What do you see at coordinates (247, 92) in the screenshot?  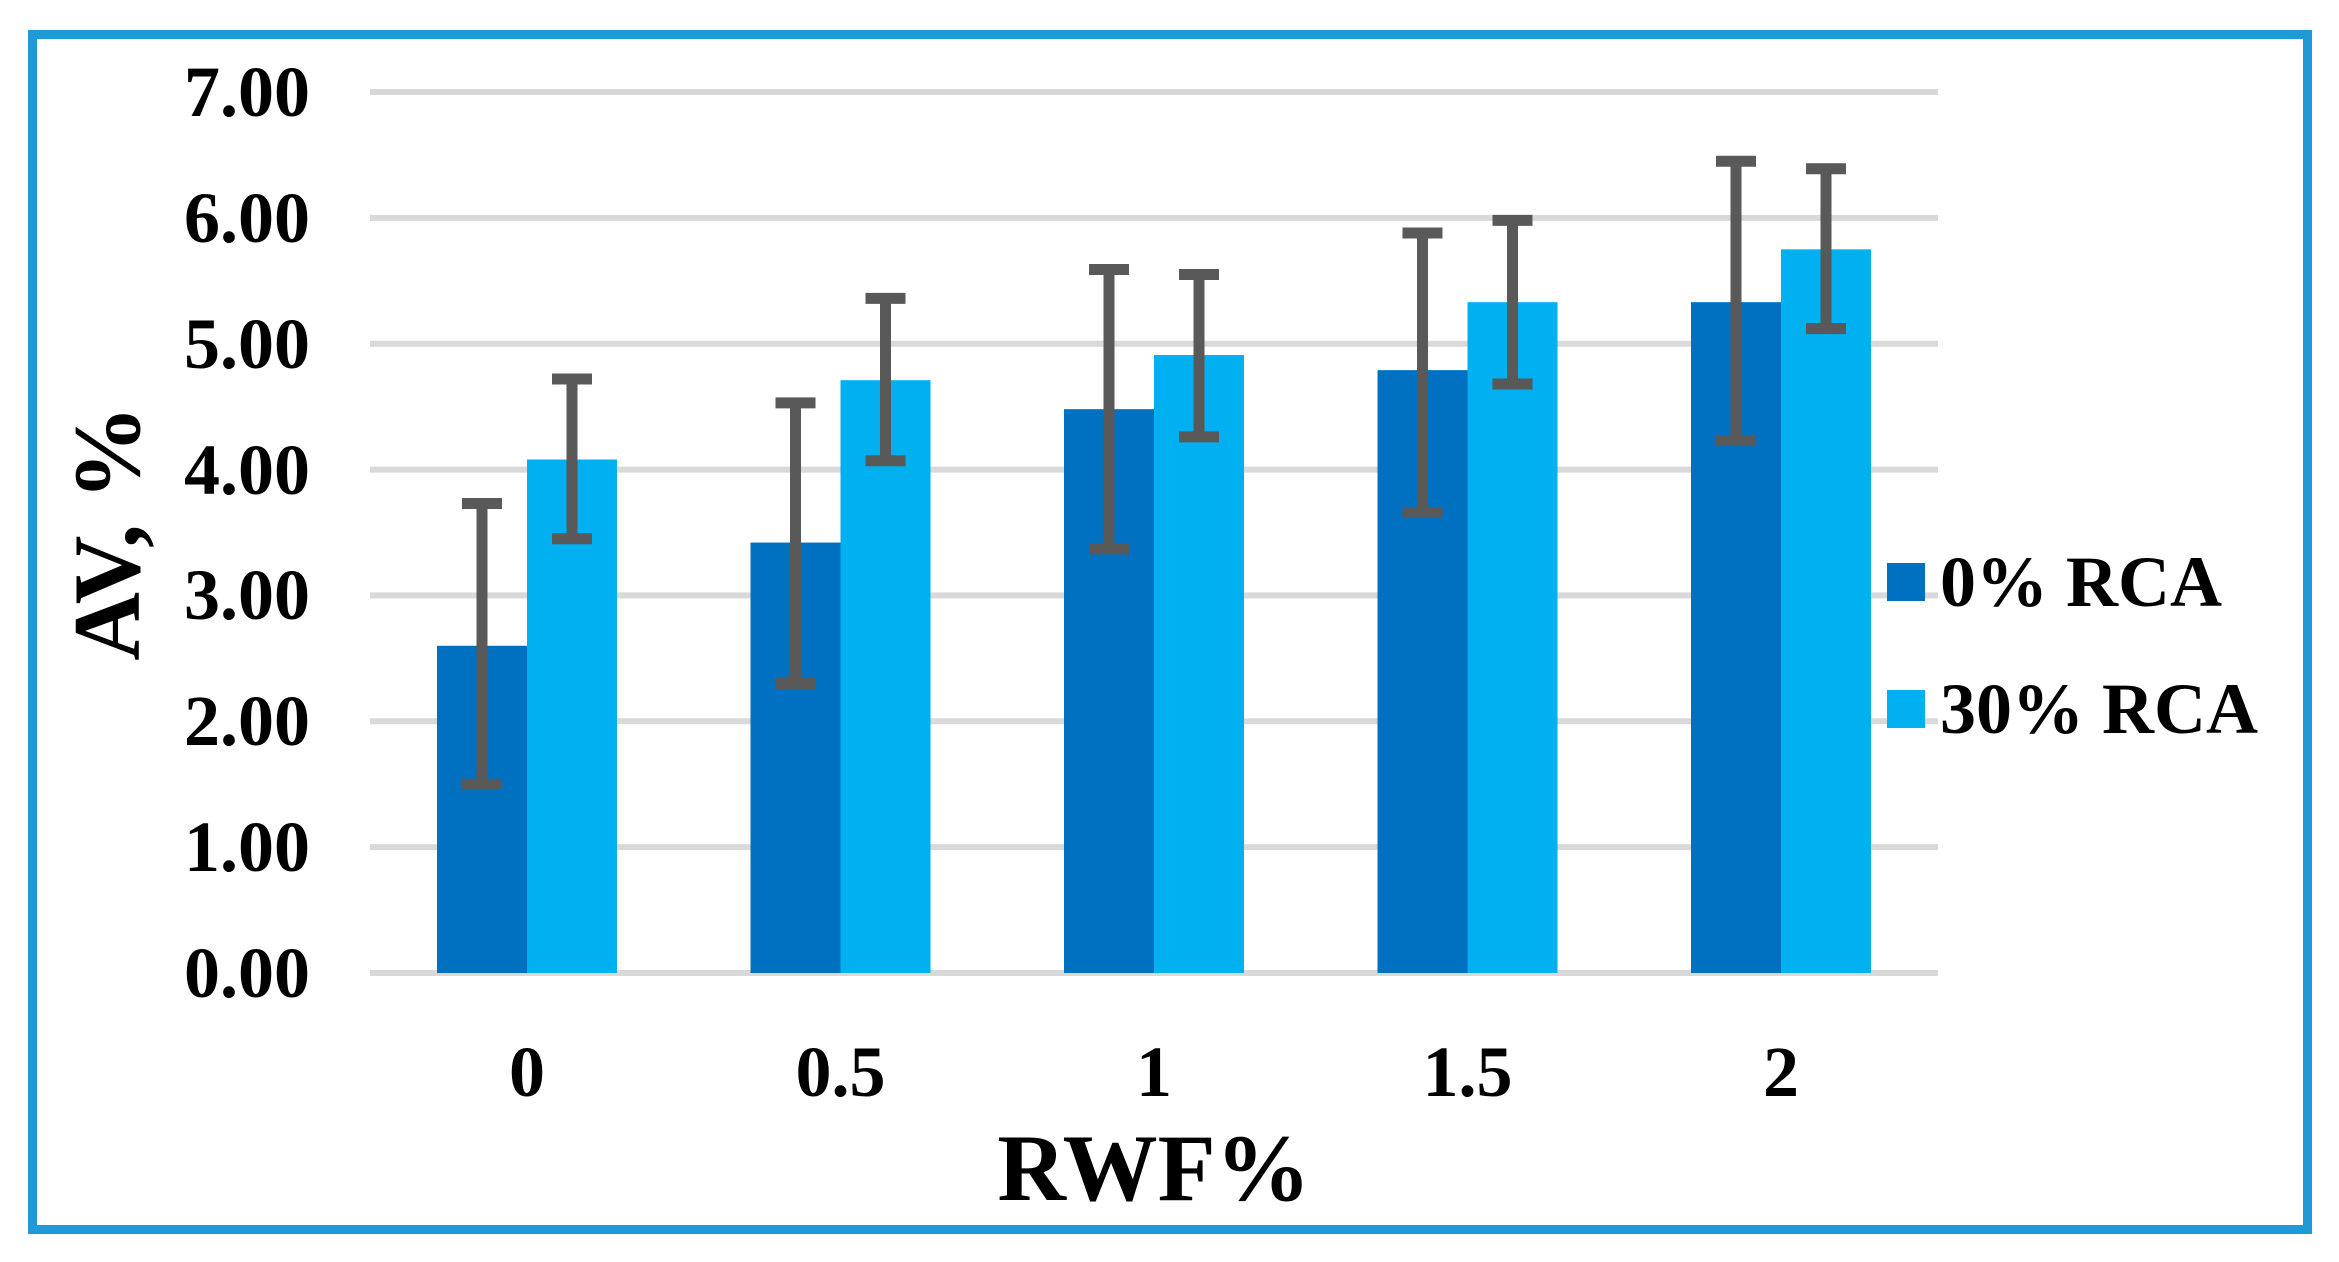 I see `y-tick-label-7.00: 7.00` at bounding box center [247, 92].